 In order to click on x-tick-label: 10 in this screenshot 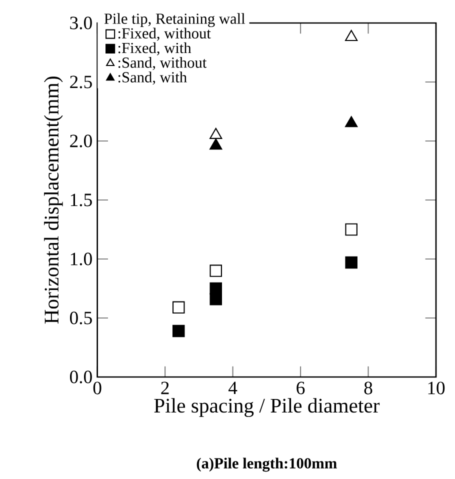, I will do `click(436, 388)`.